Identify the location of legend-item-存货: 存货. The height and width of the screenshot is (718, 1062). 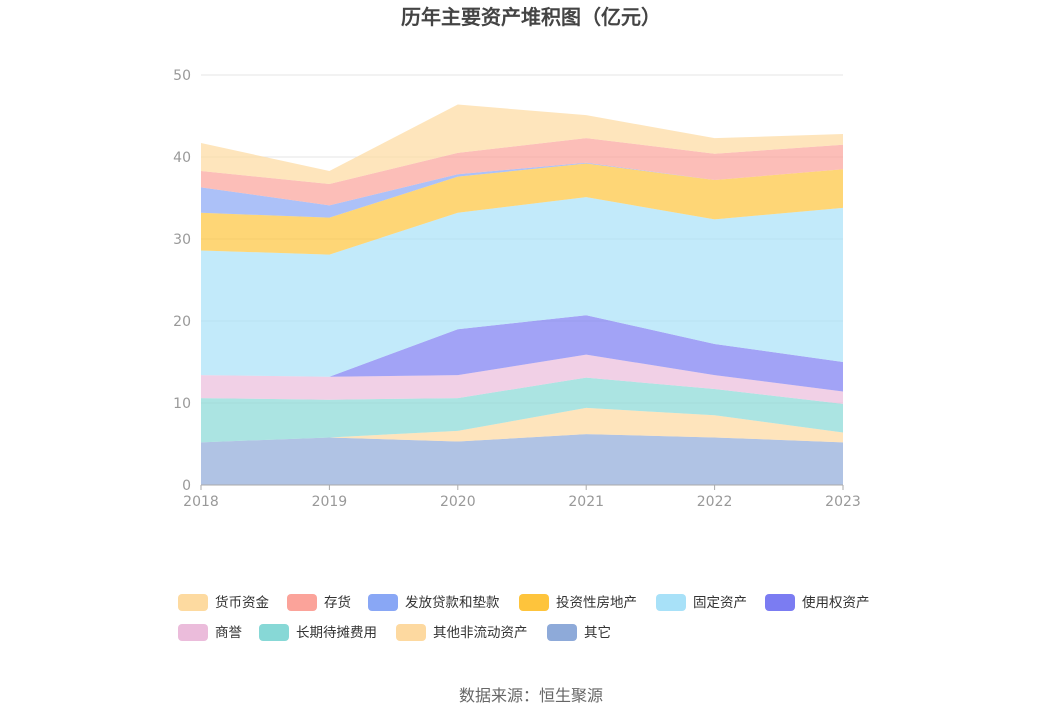
(319, 602).